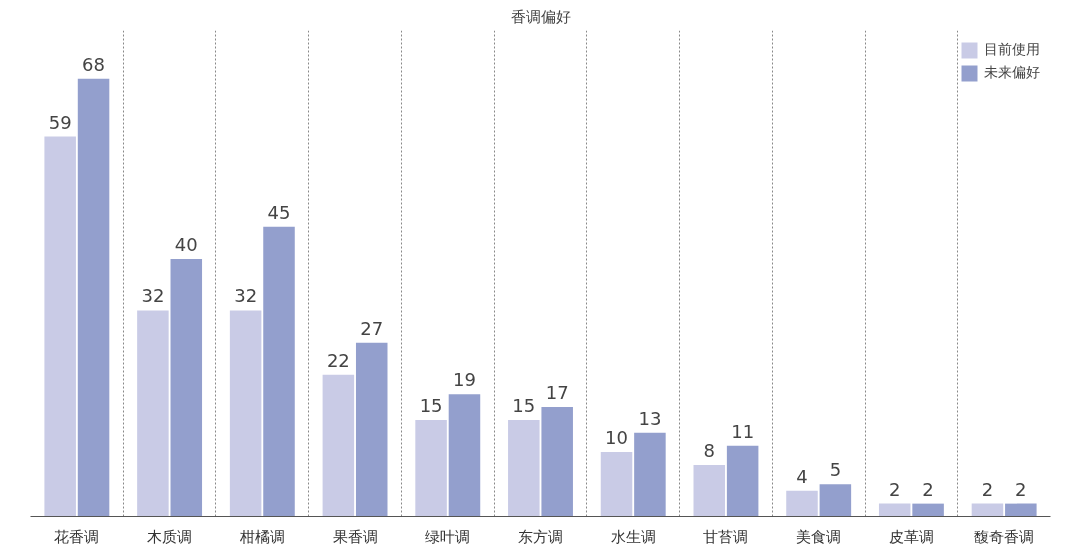 This screenshot has width=1080, height=548. Describe the element at coordinates (338, 360) in the screenshot. I see `data-label: 22` at that location.